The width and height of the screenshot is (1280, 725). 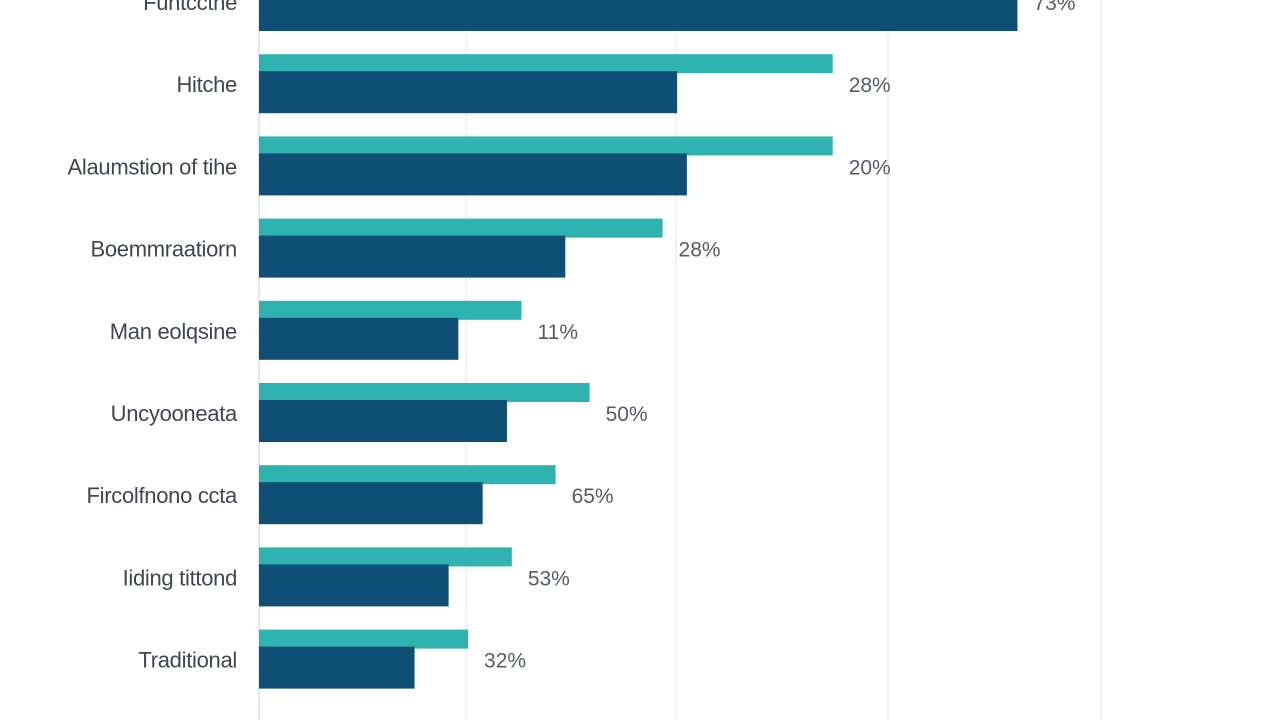 I want to click on category-label: Alaumstion of tihe, so click(x=153, y=166).